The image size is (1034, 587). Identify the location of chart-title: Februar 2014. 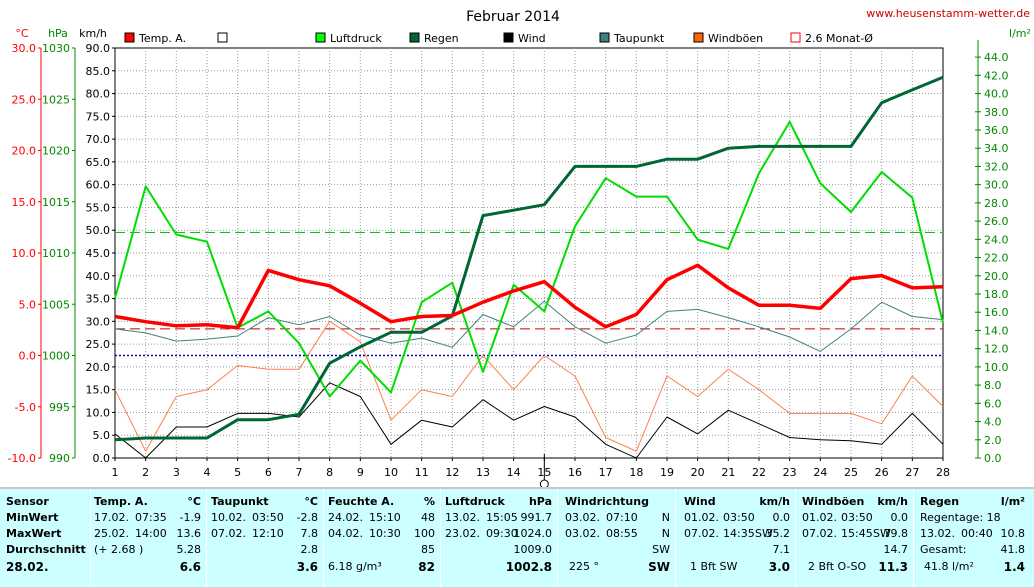
(513, 17).